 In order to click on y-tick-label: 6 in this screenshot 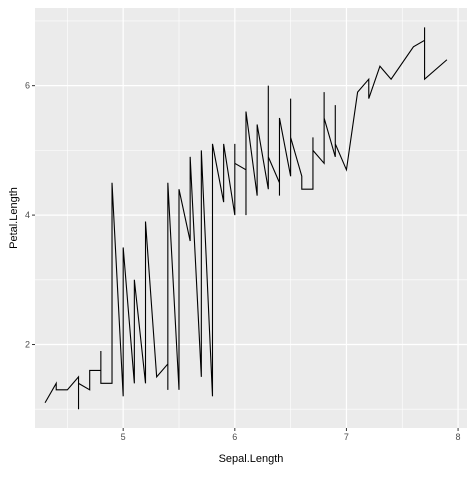, I will do `click(27, 86)`.